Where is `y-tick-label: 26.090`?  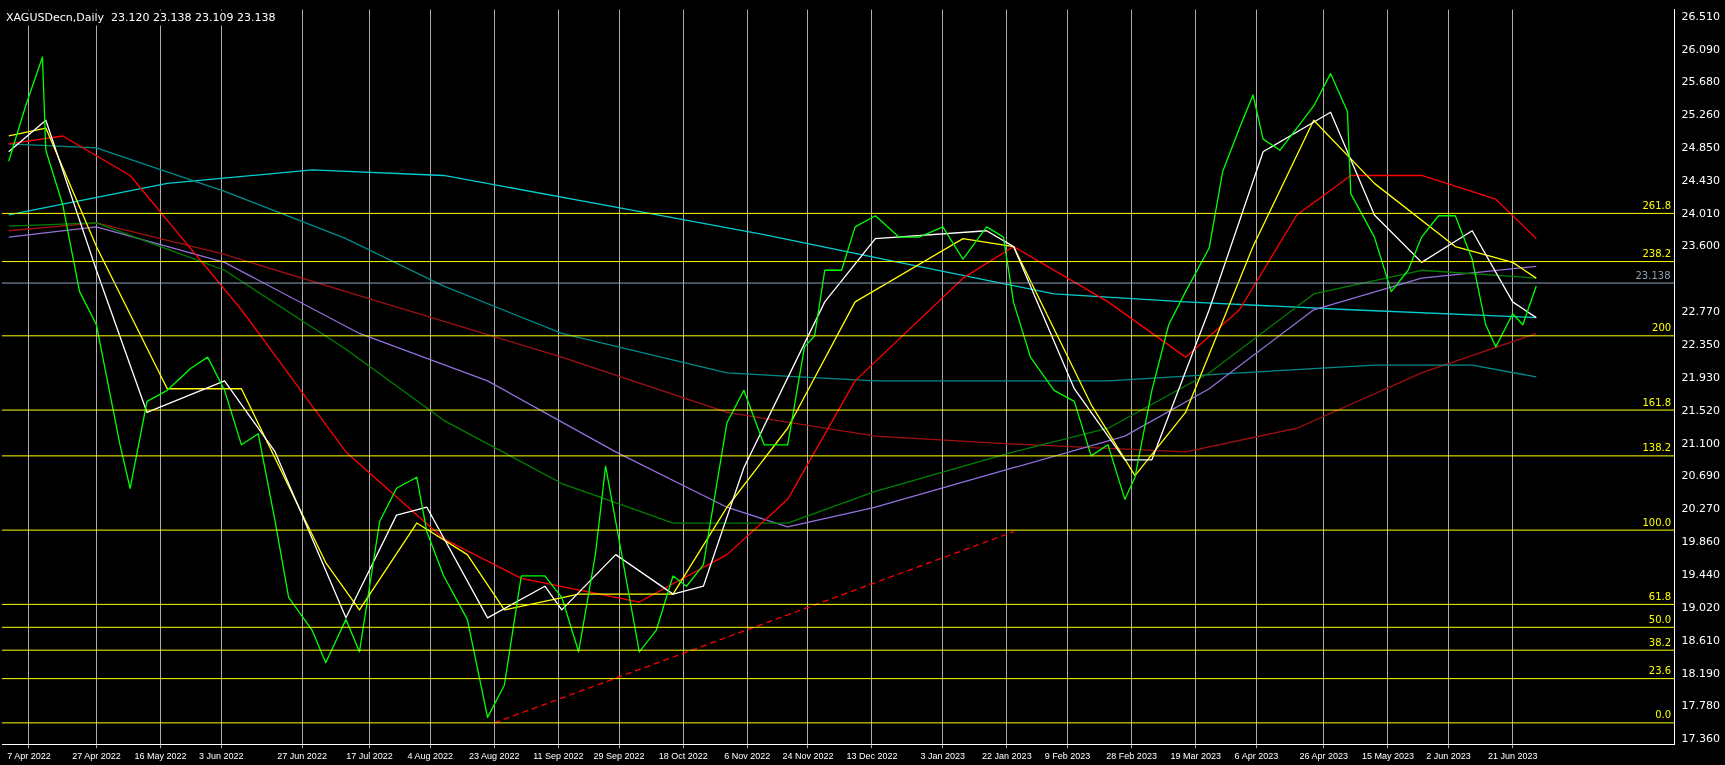 y-tick-label: 26.090 is located at coordinates (1701, 49).